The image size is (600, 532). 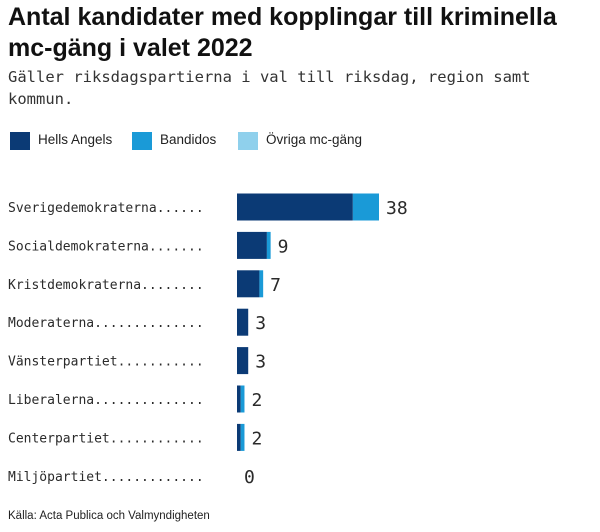 What do you see at coordinates (20, 141) in the screenshot?
I see `legend-swatch-hells-angels` at bounding box center [20, 141].